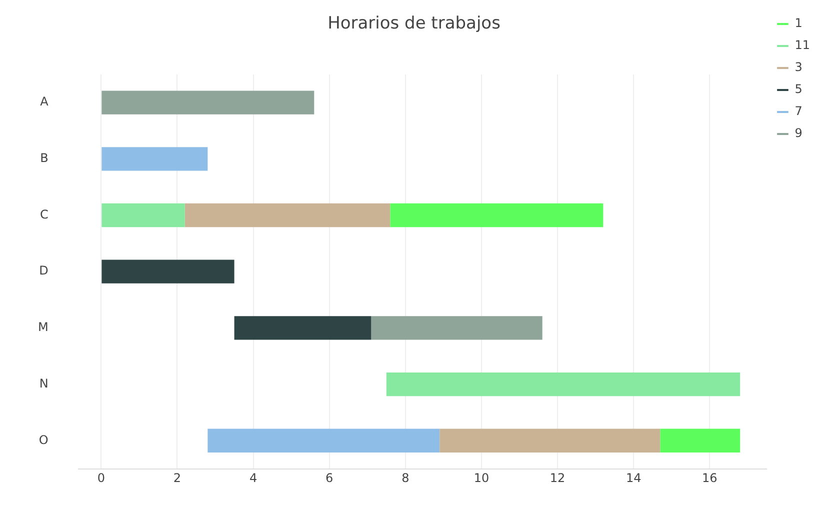 This screenshot has height=514, width=832. What do you see at coordinates (558, 478) in the screenshot?
I see `x-tick-label: 12` at bounding box center [558, 478].